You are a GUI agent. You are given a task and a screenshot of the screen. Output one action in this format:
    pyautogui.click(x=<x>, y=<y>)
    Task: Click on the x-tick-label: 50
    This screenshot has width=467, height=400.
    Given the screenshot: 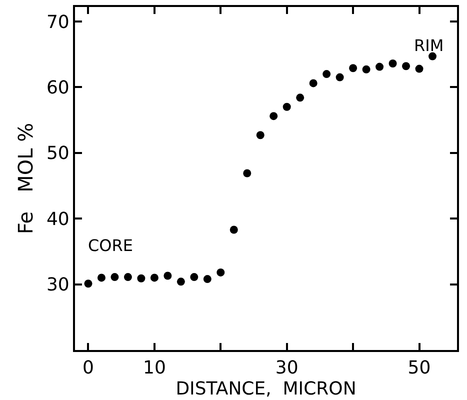 What is the action you would take?
    pyautogui.click(x=419, y=368)
    